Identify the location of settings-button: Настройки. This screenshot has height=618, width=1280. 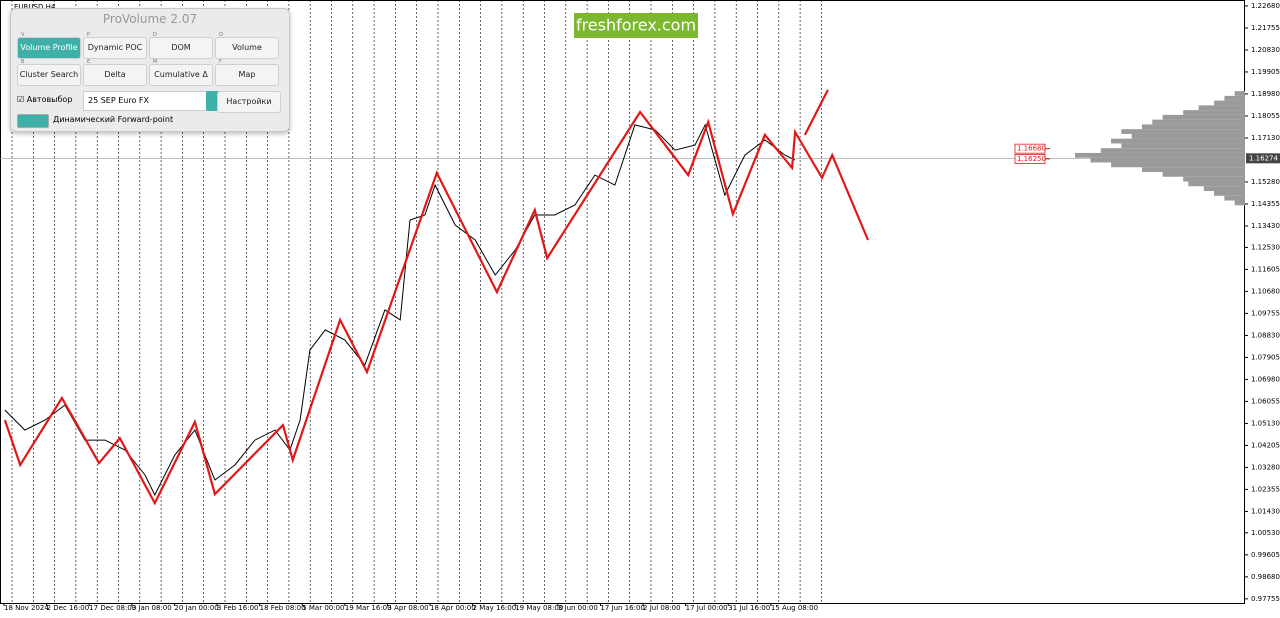
(249, 102).